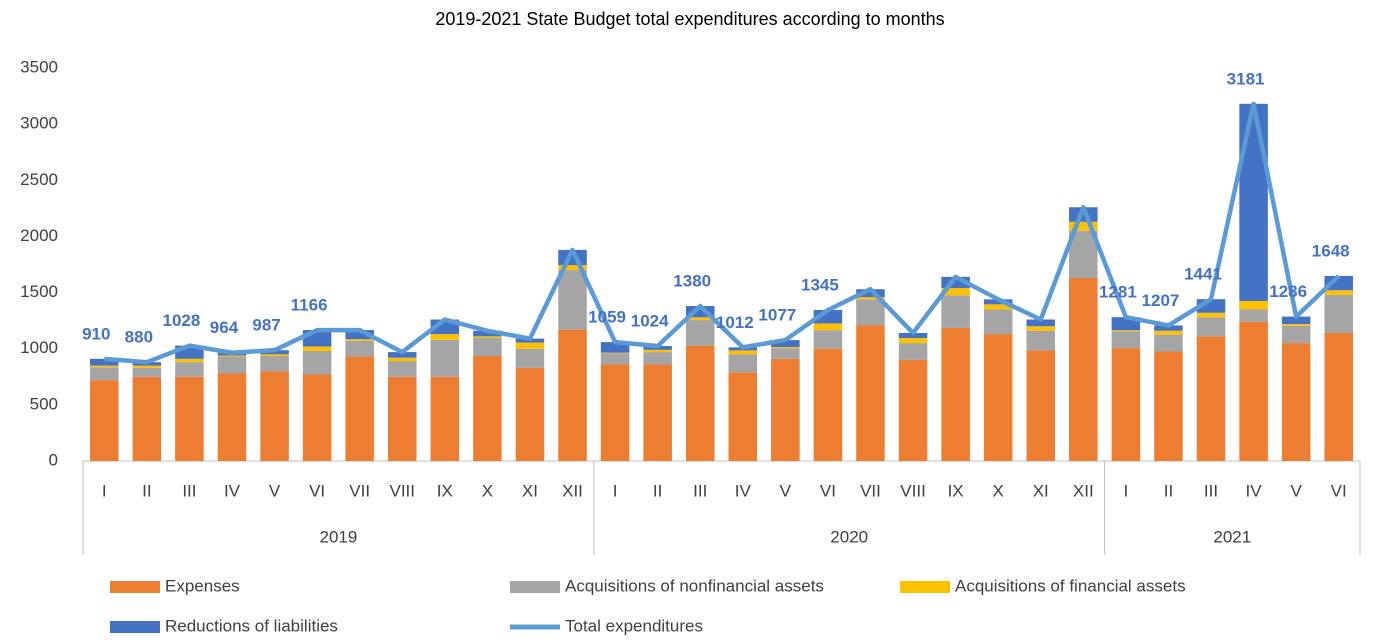 This screenshot has width=1378, height=644. I want to click on data-label: 1207, so click(1161, 300).